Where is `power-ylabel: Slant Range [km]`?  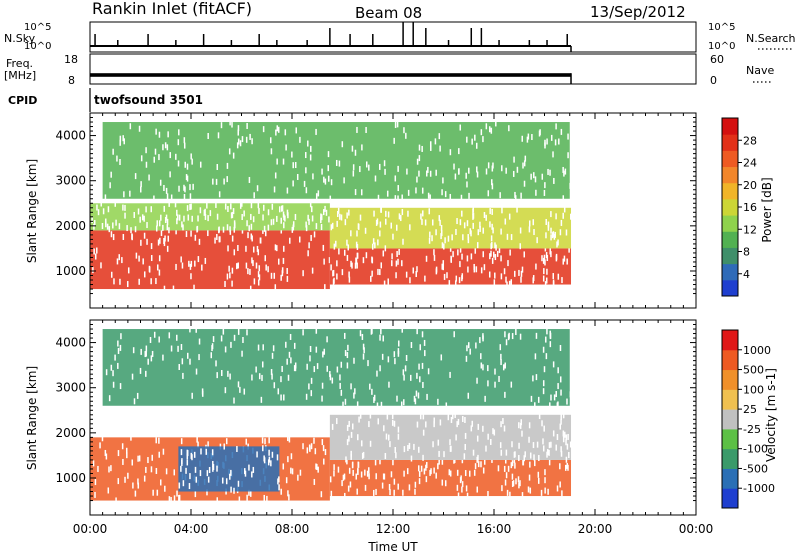 power-ylabel: Slant Range [km] is located at coordinates (32, 211).